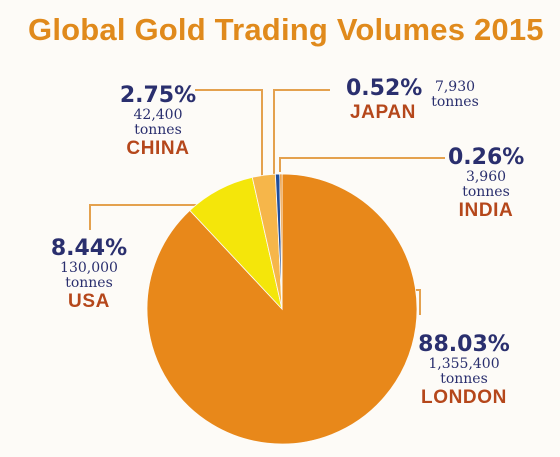 The height and width of the screenshot is (457, 560). I want to click on slice-tonnes-china: 42,400, so click(158, 115).